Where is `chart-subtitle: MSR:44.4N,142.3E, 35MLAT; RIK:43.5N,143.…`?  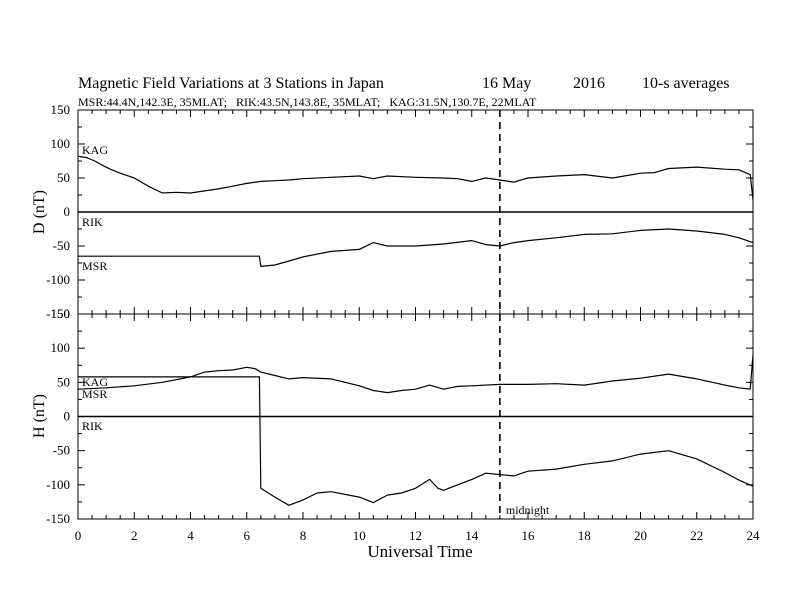 chart-subtitle: MSR:44.4N,142.3E, 35MLAT; RIK:43.5N,143.… is located at coordinates (307, 102).